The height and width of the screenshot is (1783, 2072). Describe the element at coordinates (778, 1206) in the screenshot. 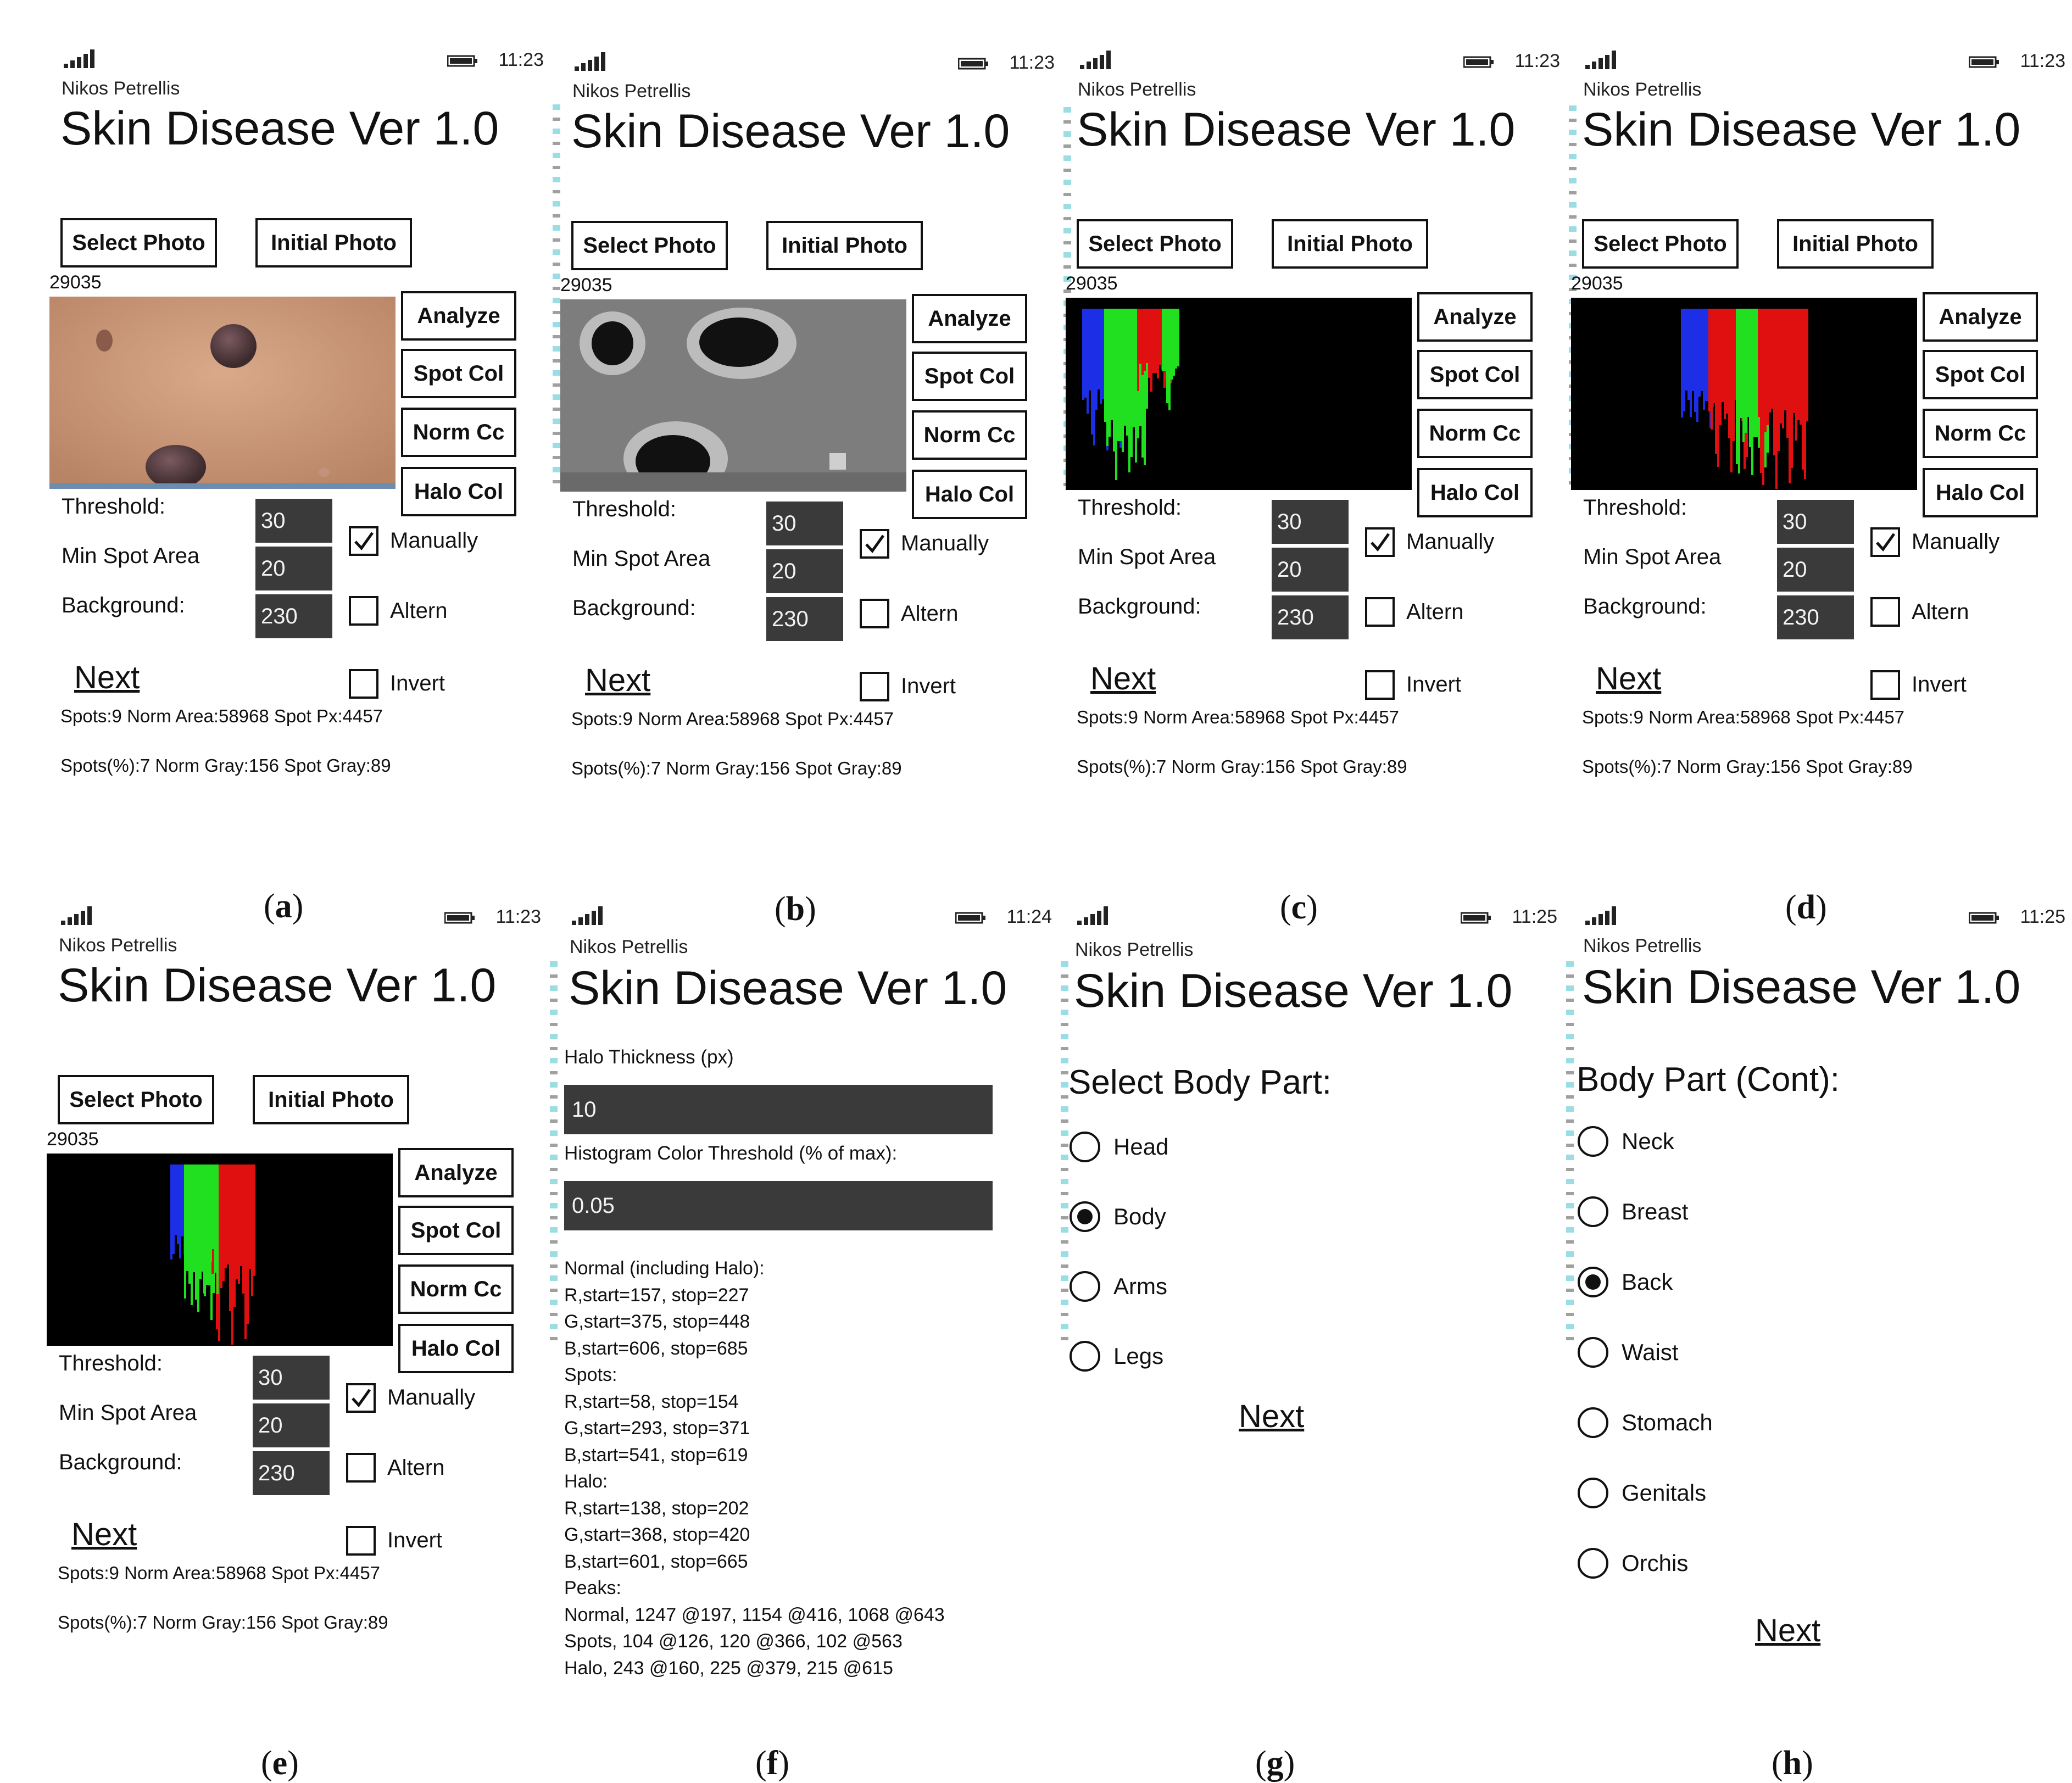

I see `histogram-threshold-input: 0.05` at that location.